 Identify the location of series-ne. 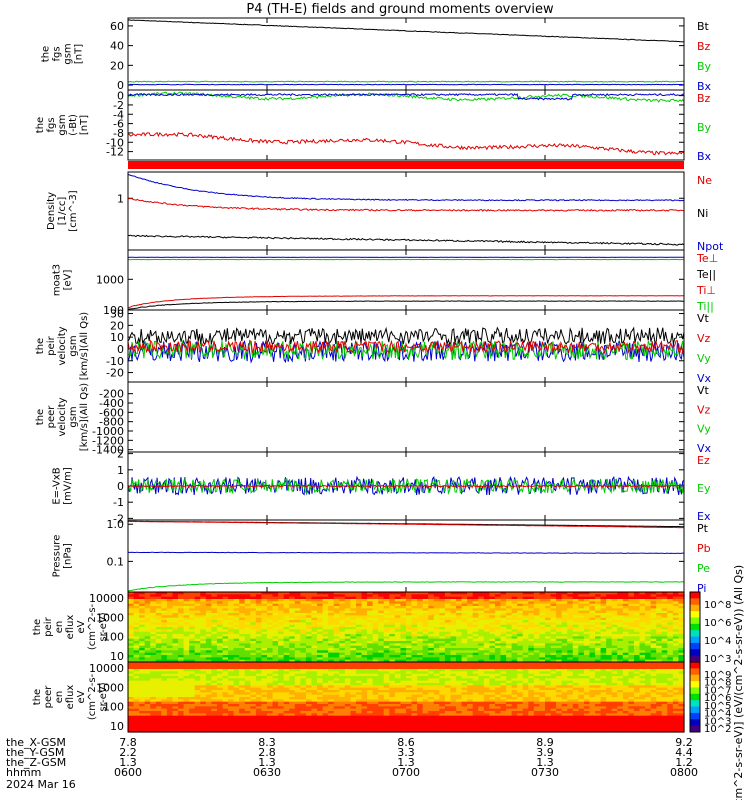
(406, 204).